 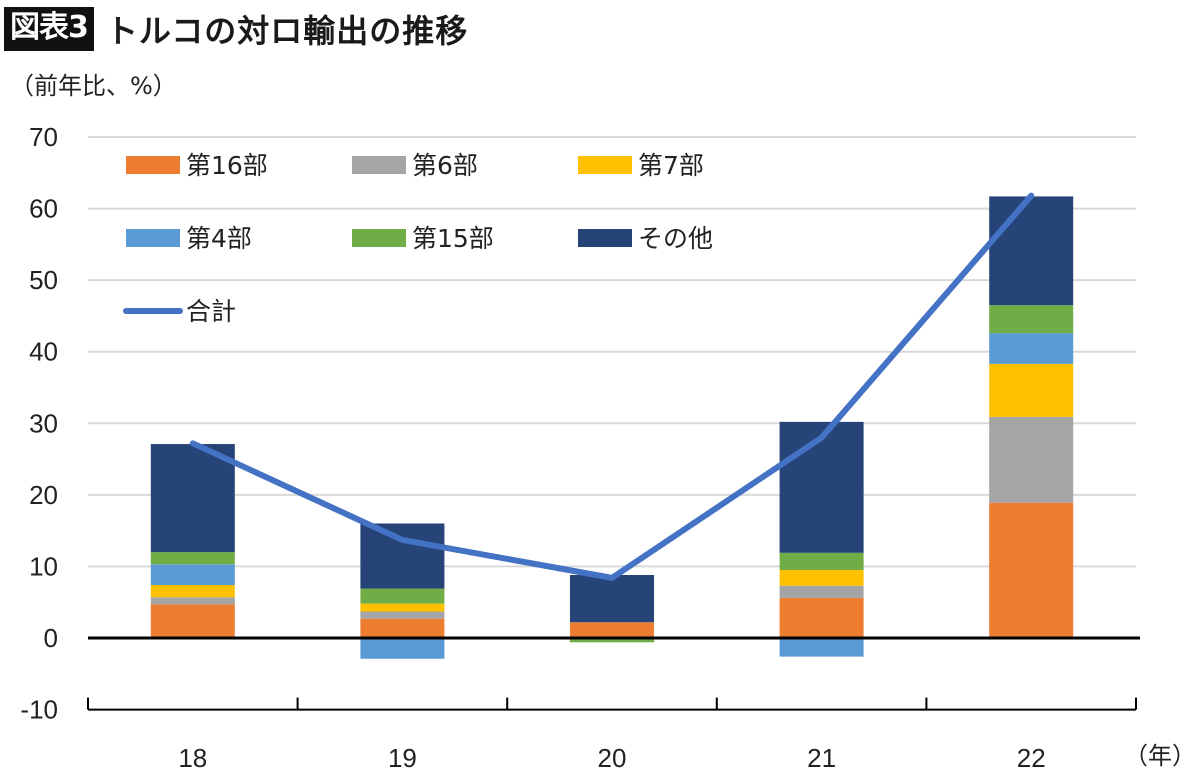 What do you see at coordinates (453, 238) in the screenshot?
I see `legend-label: 第15部` at bounding box center [453, 238].